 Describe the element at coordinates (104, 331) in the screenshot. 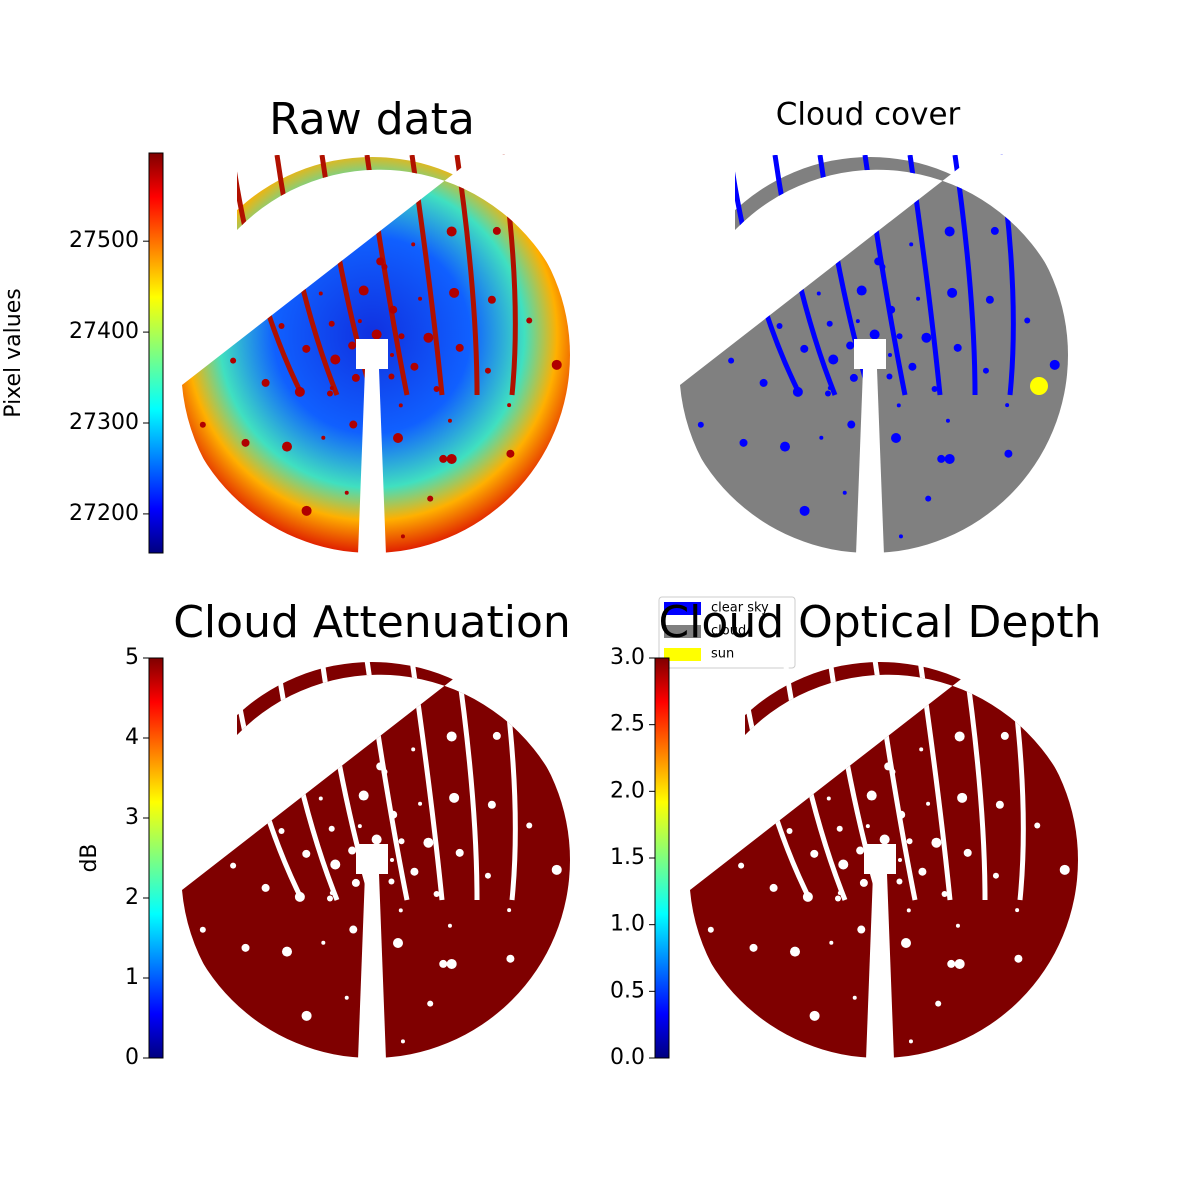

I see `colorbar-tick-label: 27400` at that location.